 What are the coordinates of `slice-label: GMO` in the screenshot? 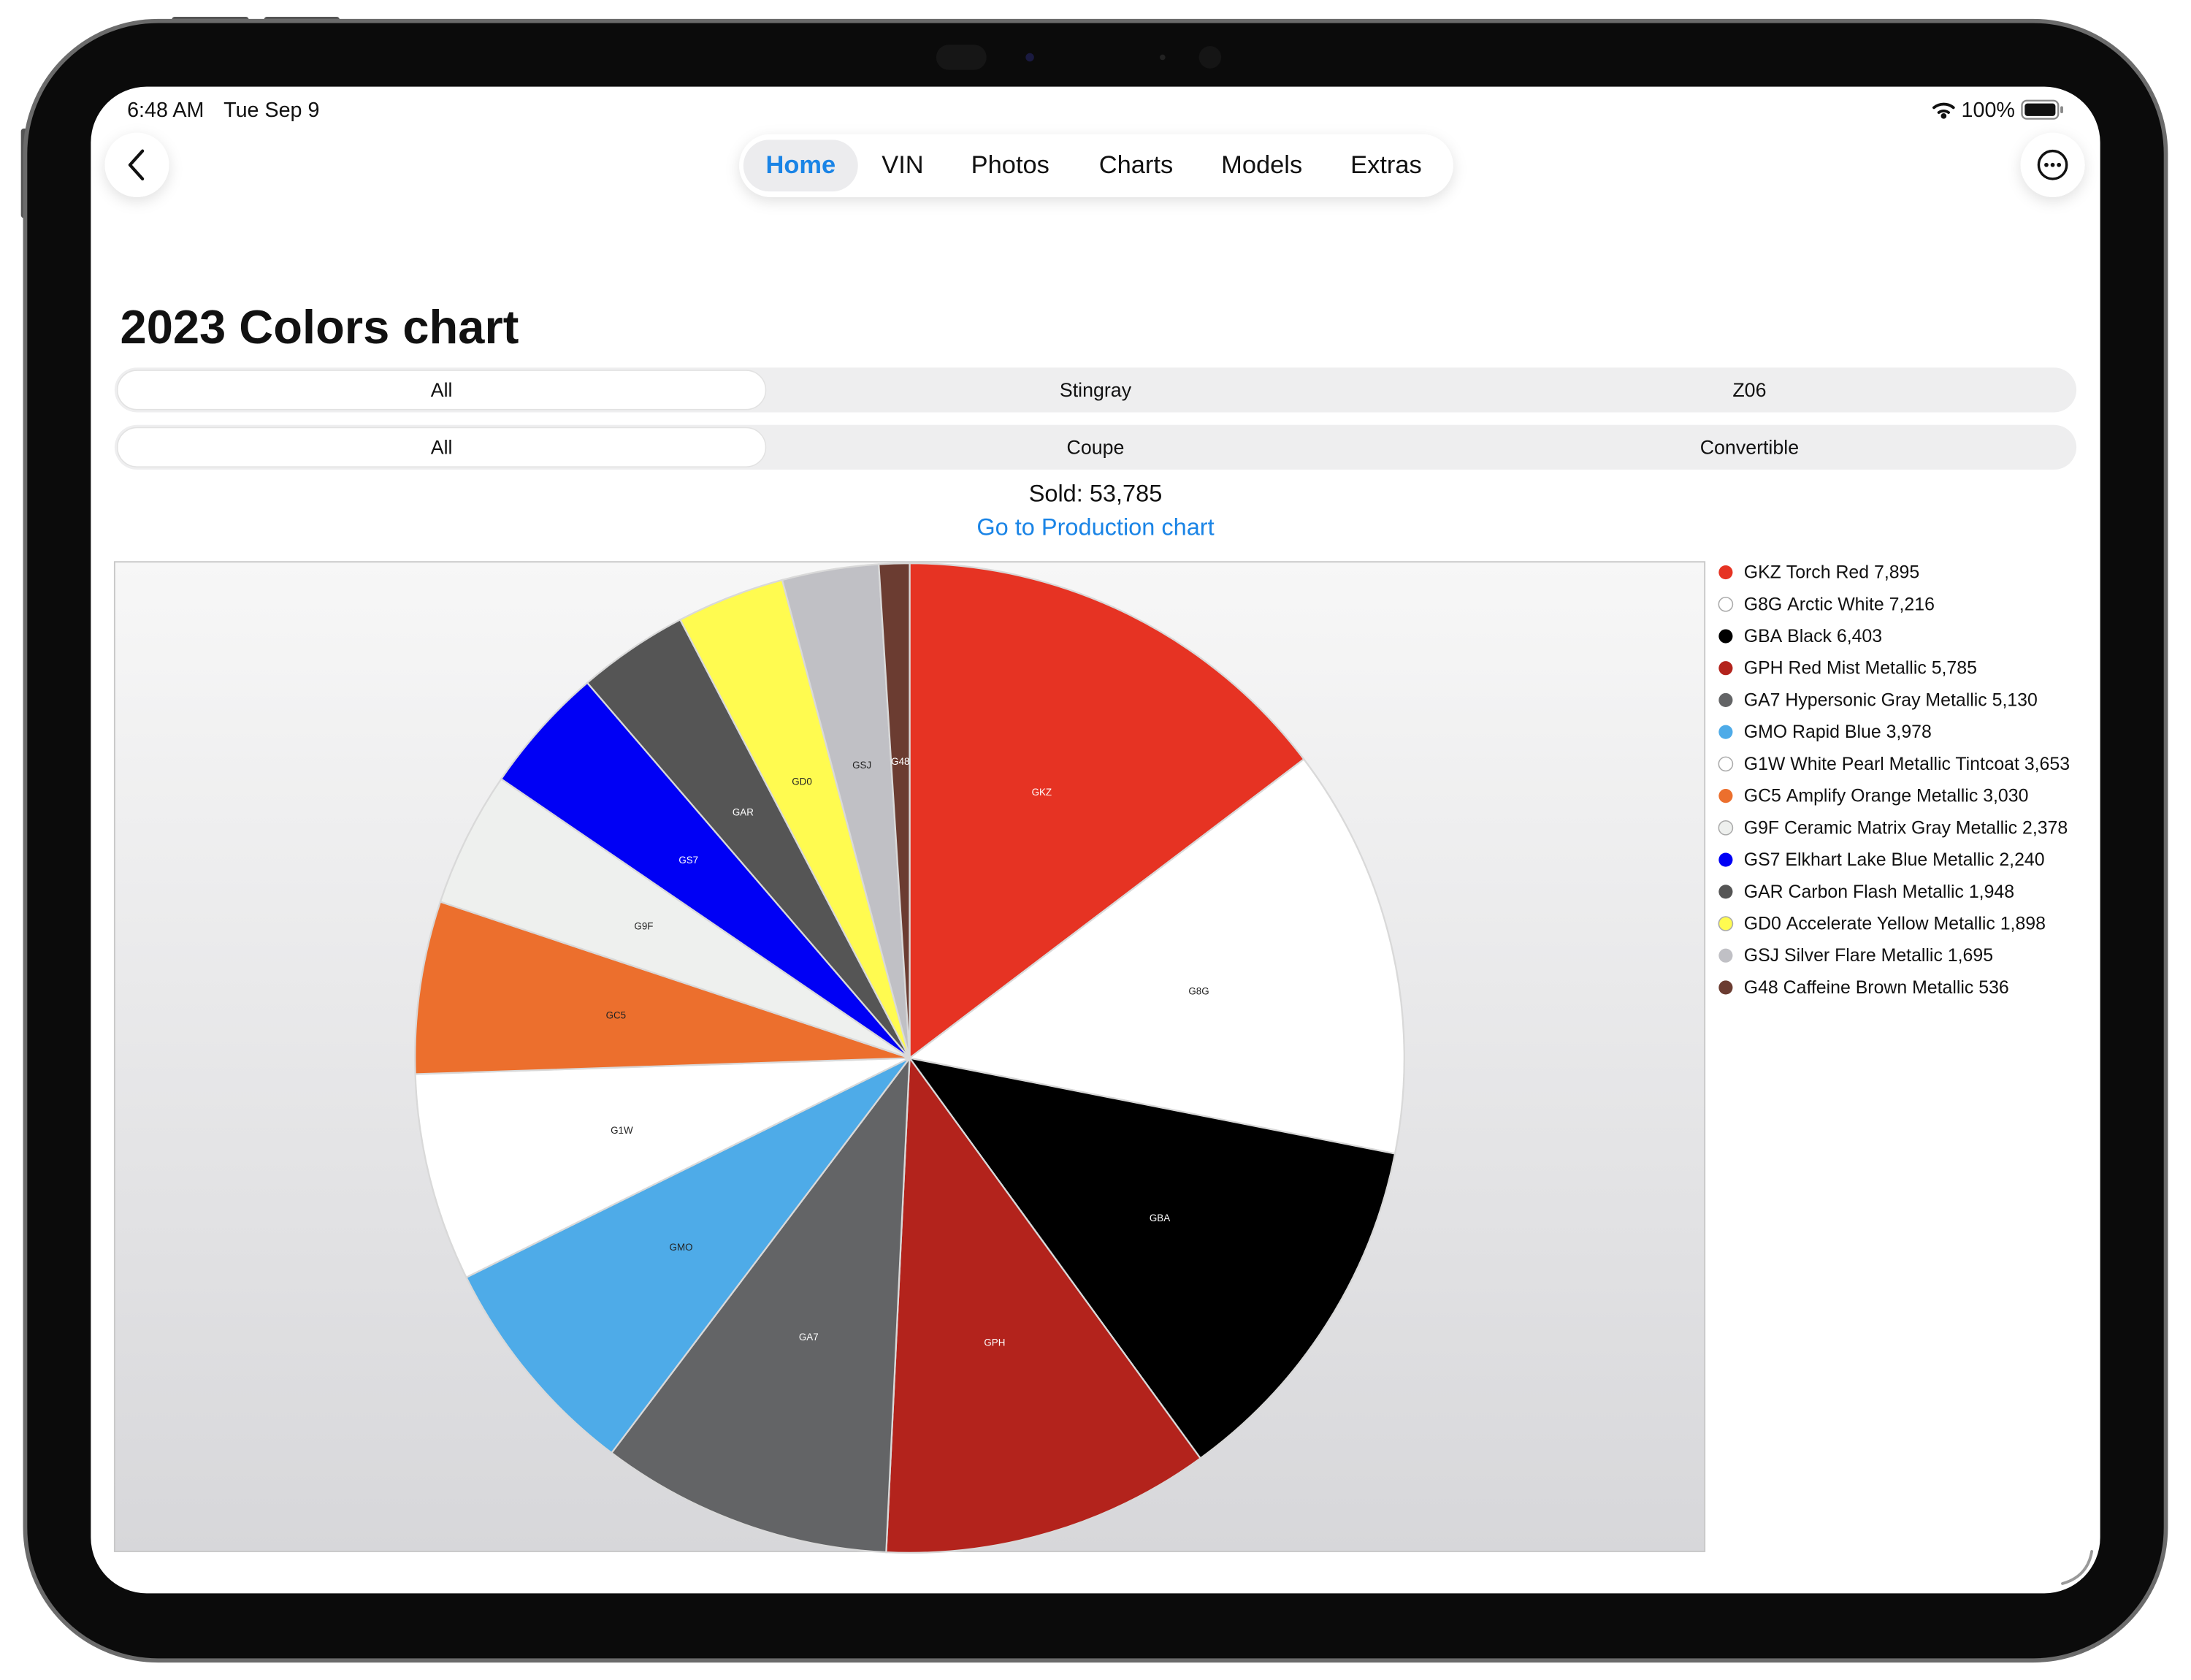 It's located at (681, 1247).